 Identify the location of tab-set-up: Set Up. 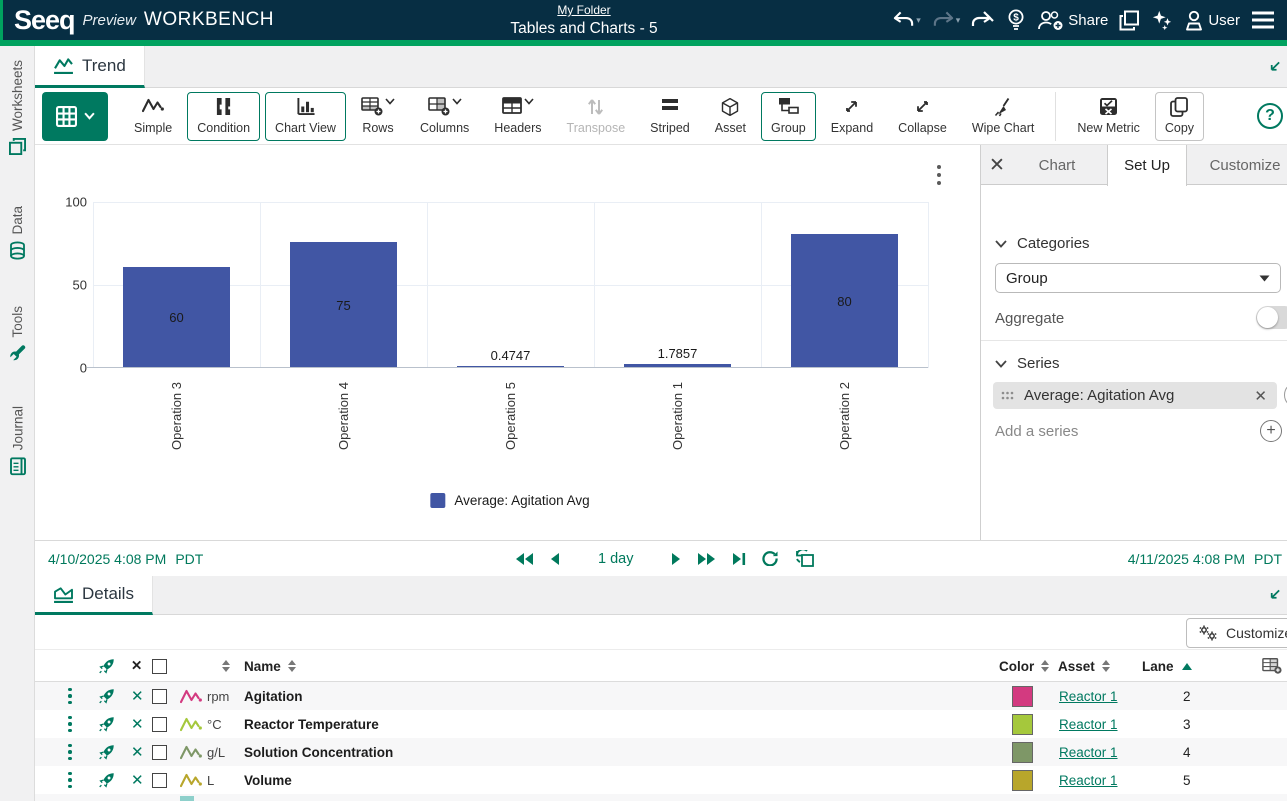
(1147, 165).